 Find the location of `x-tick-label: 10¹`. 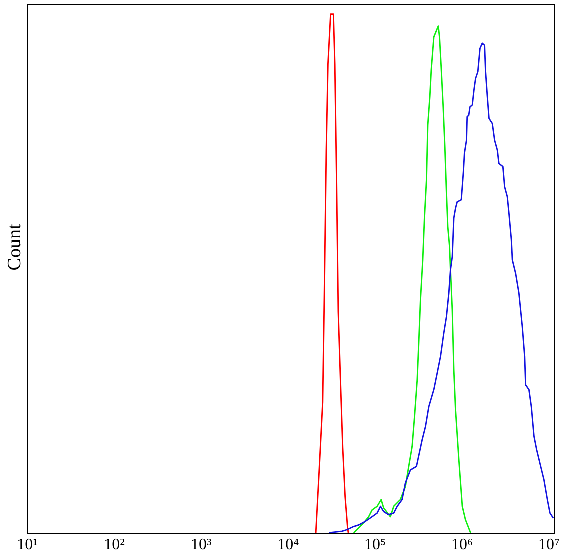

x-tick-label: 10¹ is located at coordinates (27, 545).